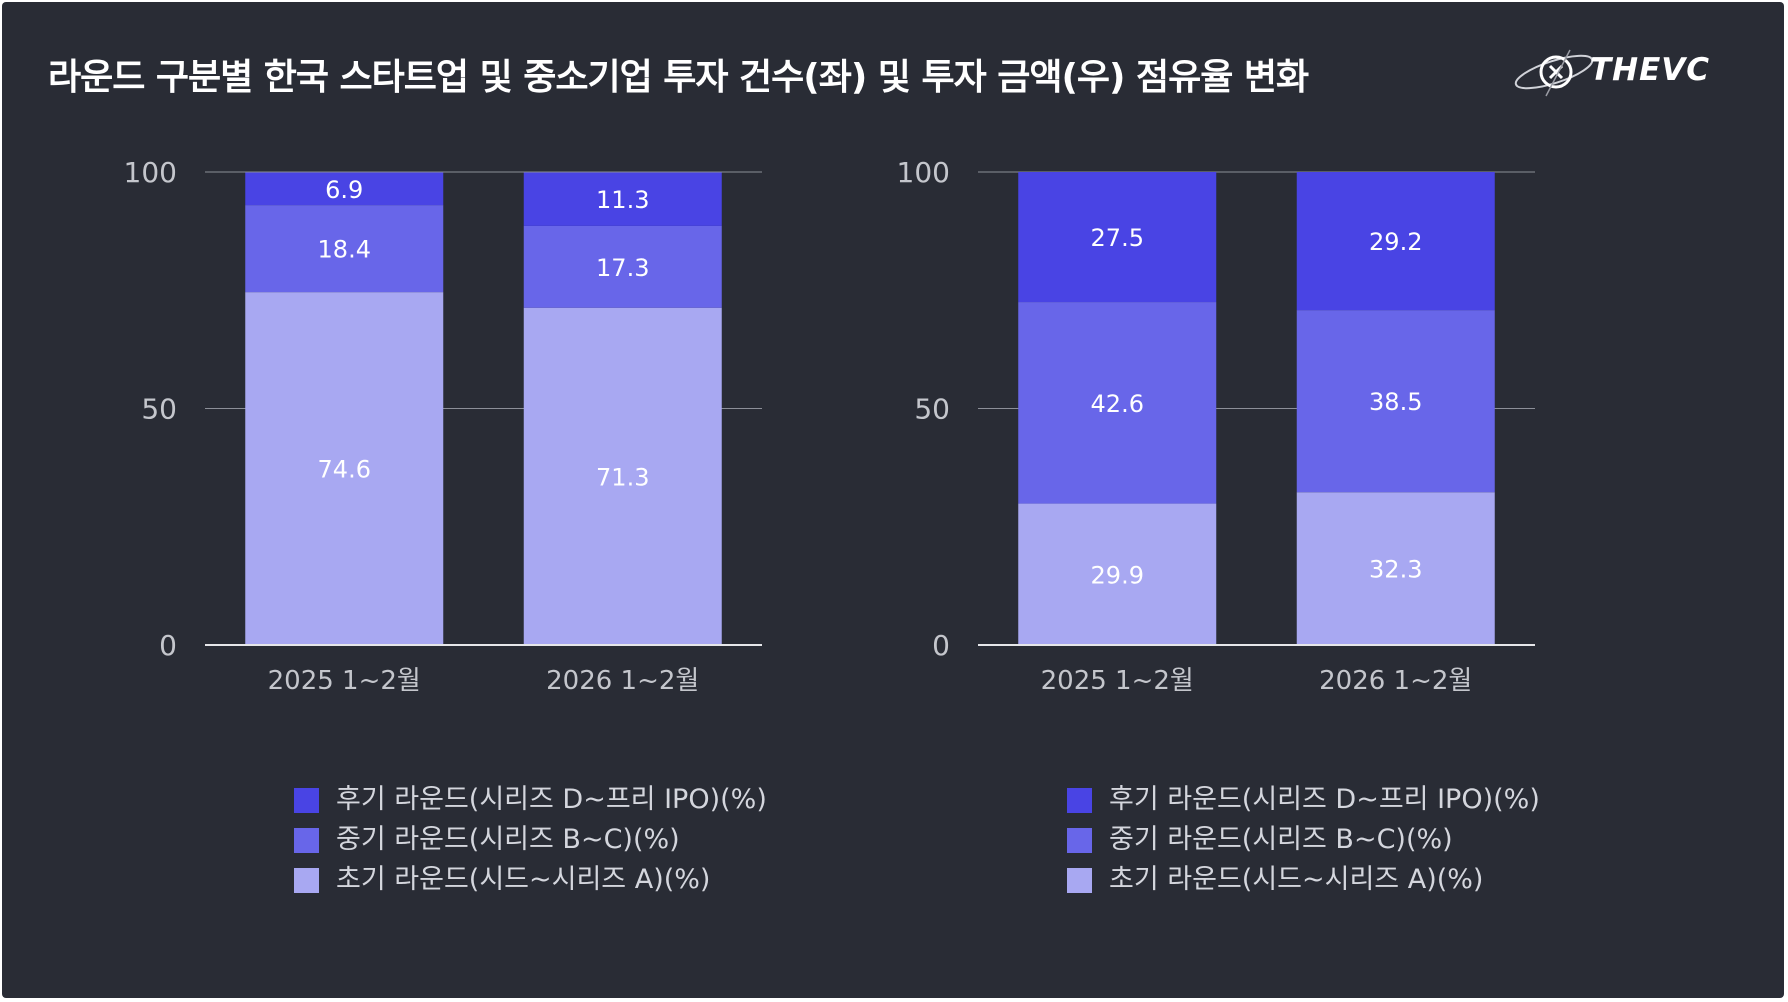 This screenshot has width=1788, height=1002. Describe the element at coordinates (1554, 73) in the screenshot. I see `thevc-planet-icon` at that location.